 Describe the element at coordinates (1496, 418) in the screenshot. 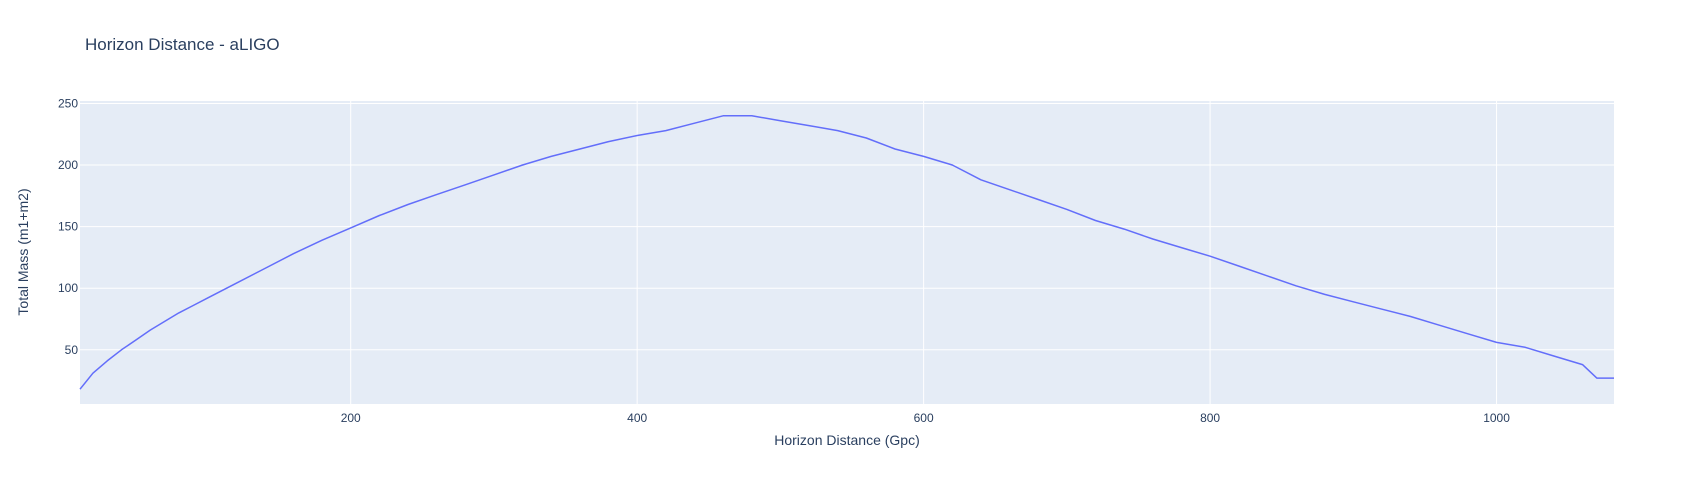

I see `x-tick-label: 1000` at that location.